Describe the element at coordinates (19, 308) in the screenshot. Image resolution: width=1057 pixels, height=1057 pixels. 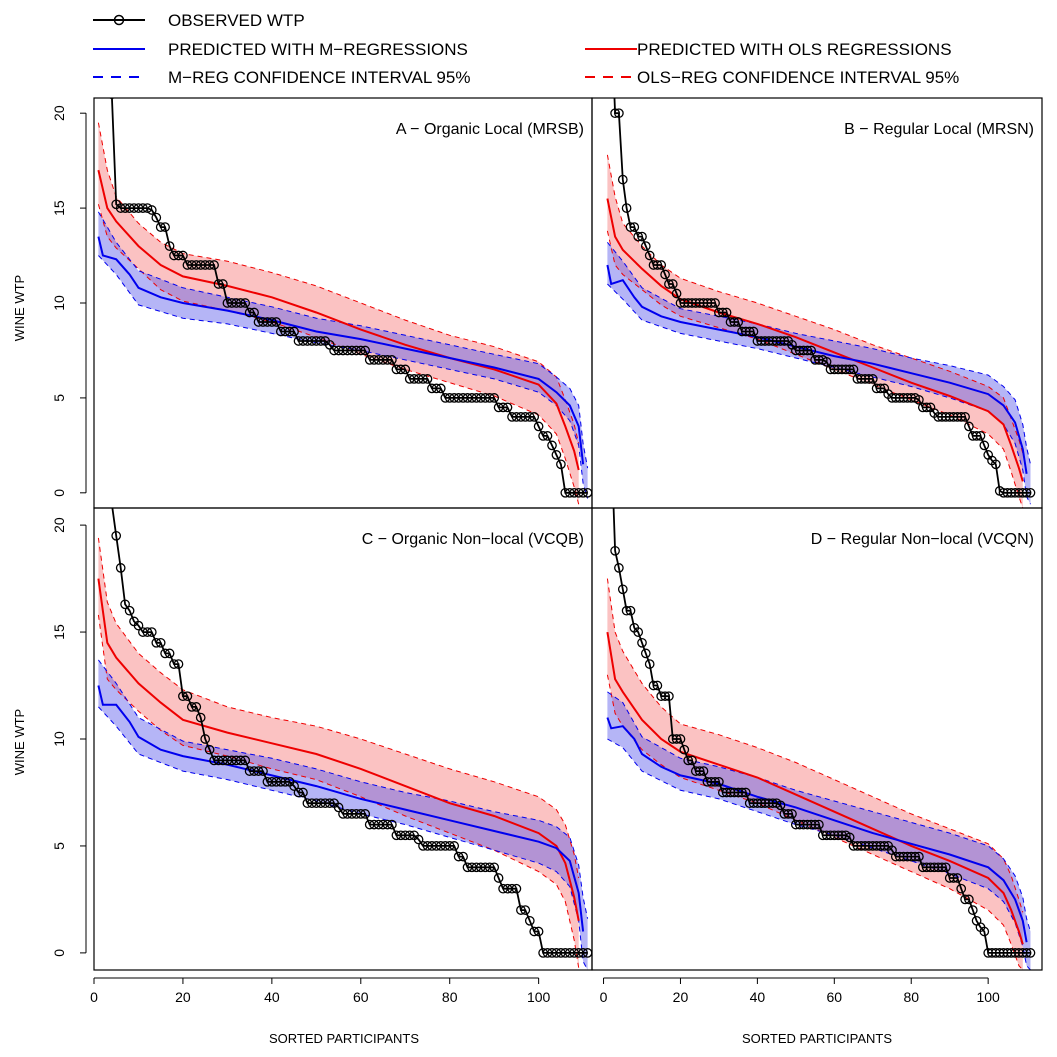
I see `y-axis-title-top: WINE WTP` at that location.